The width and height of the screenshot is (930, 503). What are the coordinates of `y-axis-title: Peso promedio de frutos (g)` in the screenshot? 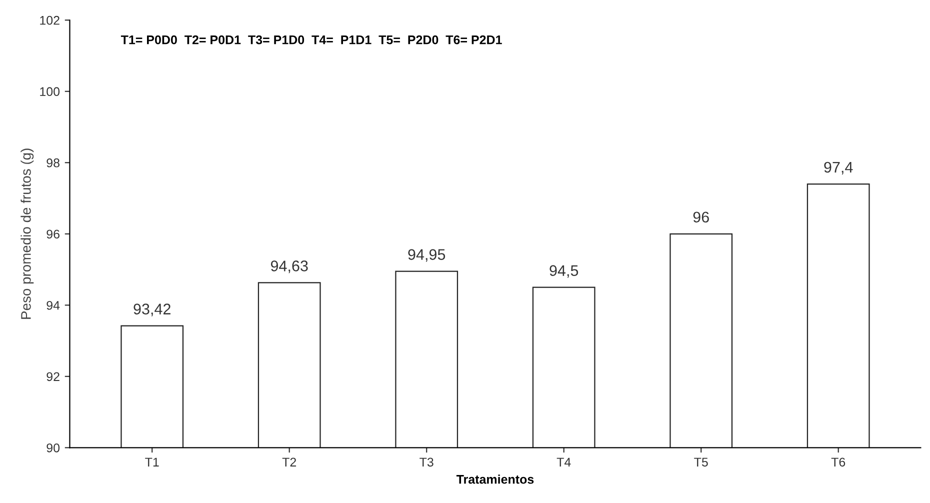 It's located at (27, 233).